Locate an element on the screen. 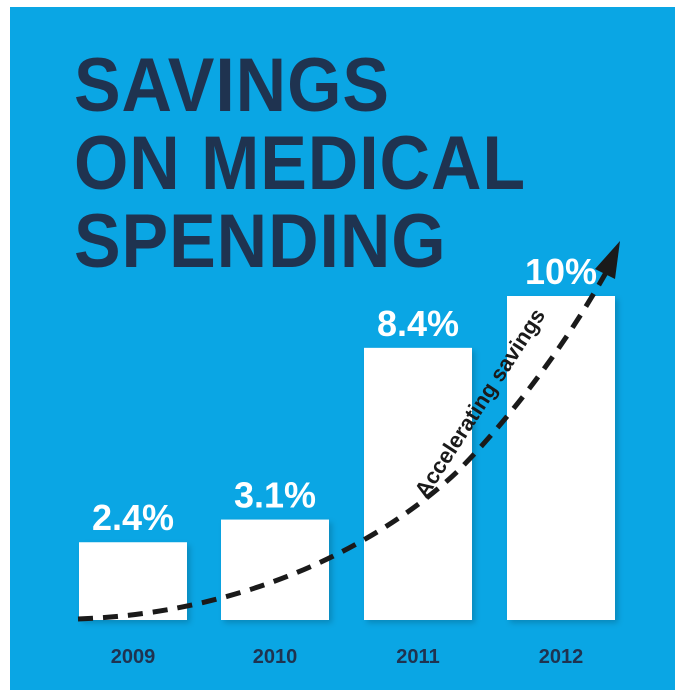 Image resolution: width=679 pixels, height=693 pixels. x-tick-label-2011: 2011 is located at coordinates (417, 657).